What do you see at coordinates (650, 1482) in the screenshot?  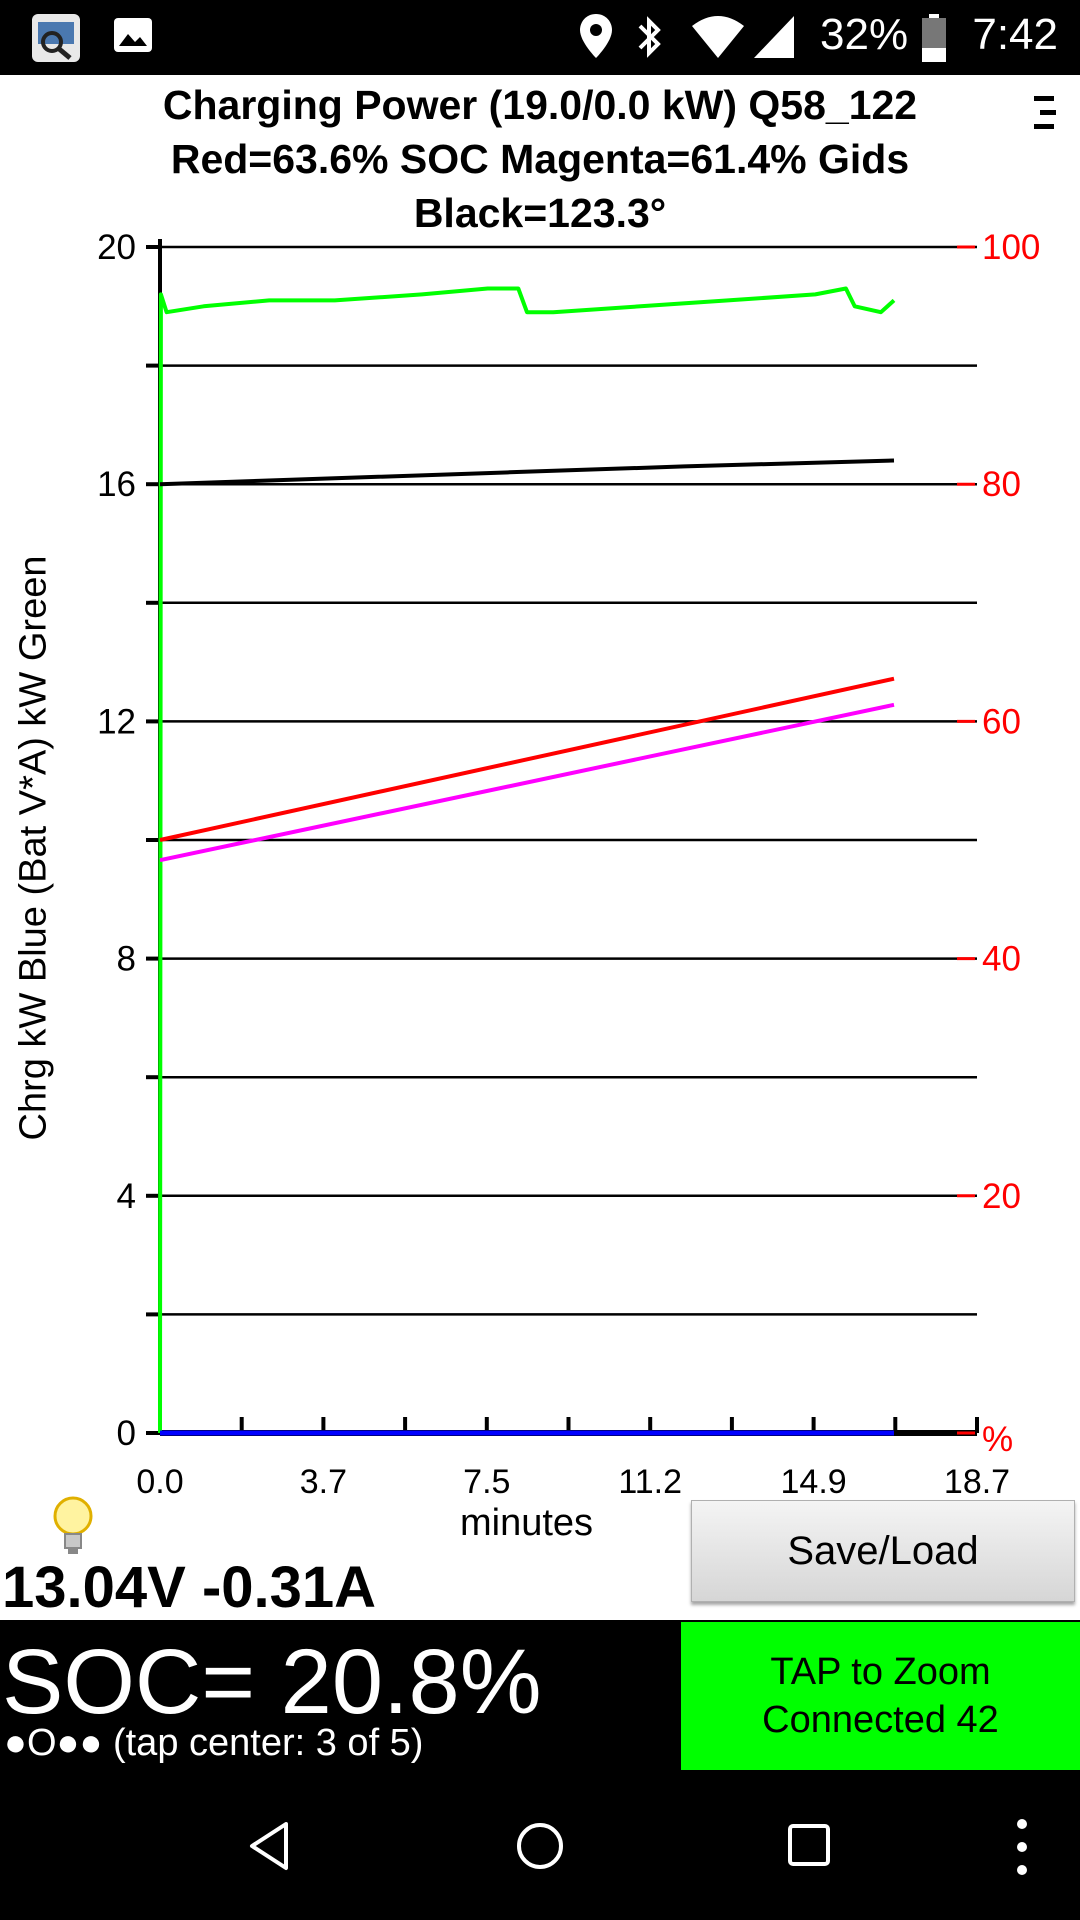 I see `x-tick-label: 11.2` at bounding box center [650, 1482].